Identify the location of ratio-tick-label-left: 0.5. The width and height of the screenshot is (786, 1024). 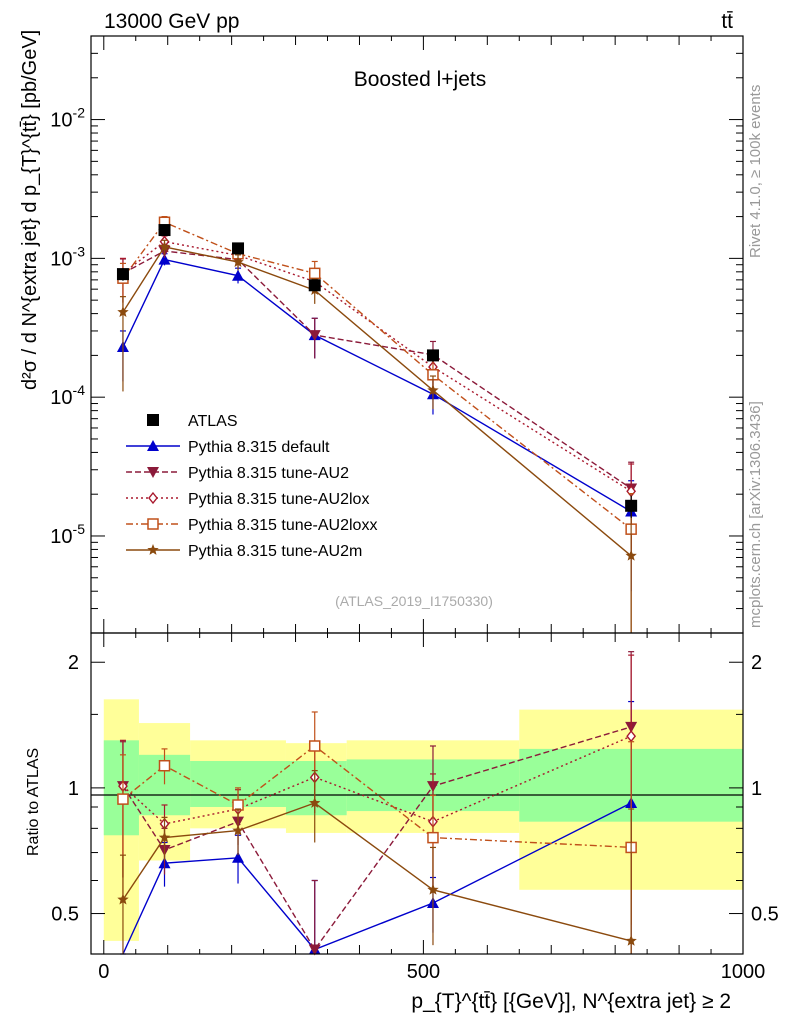
(65, 915).